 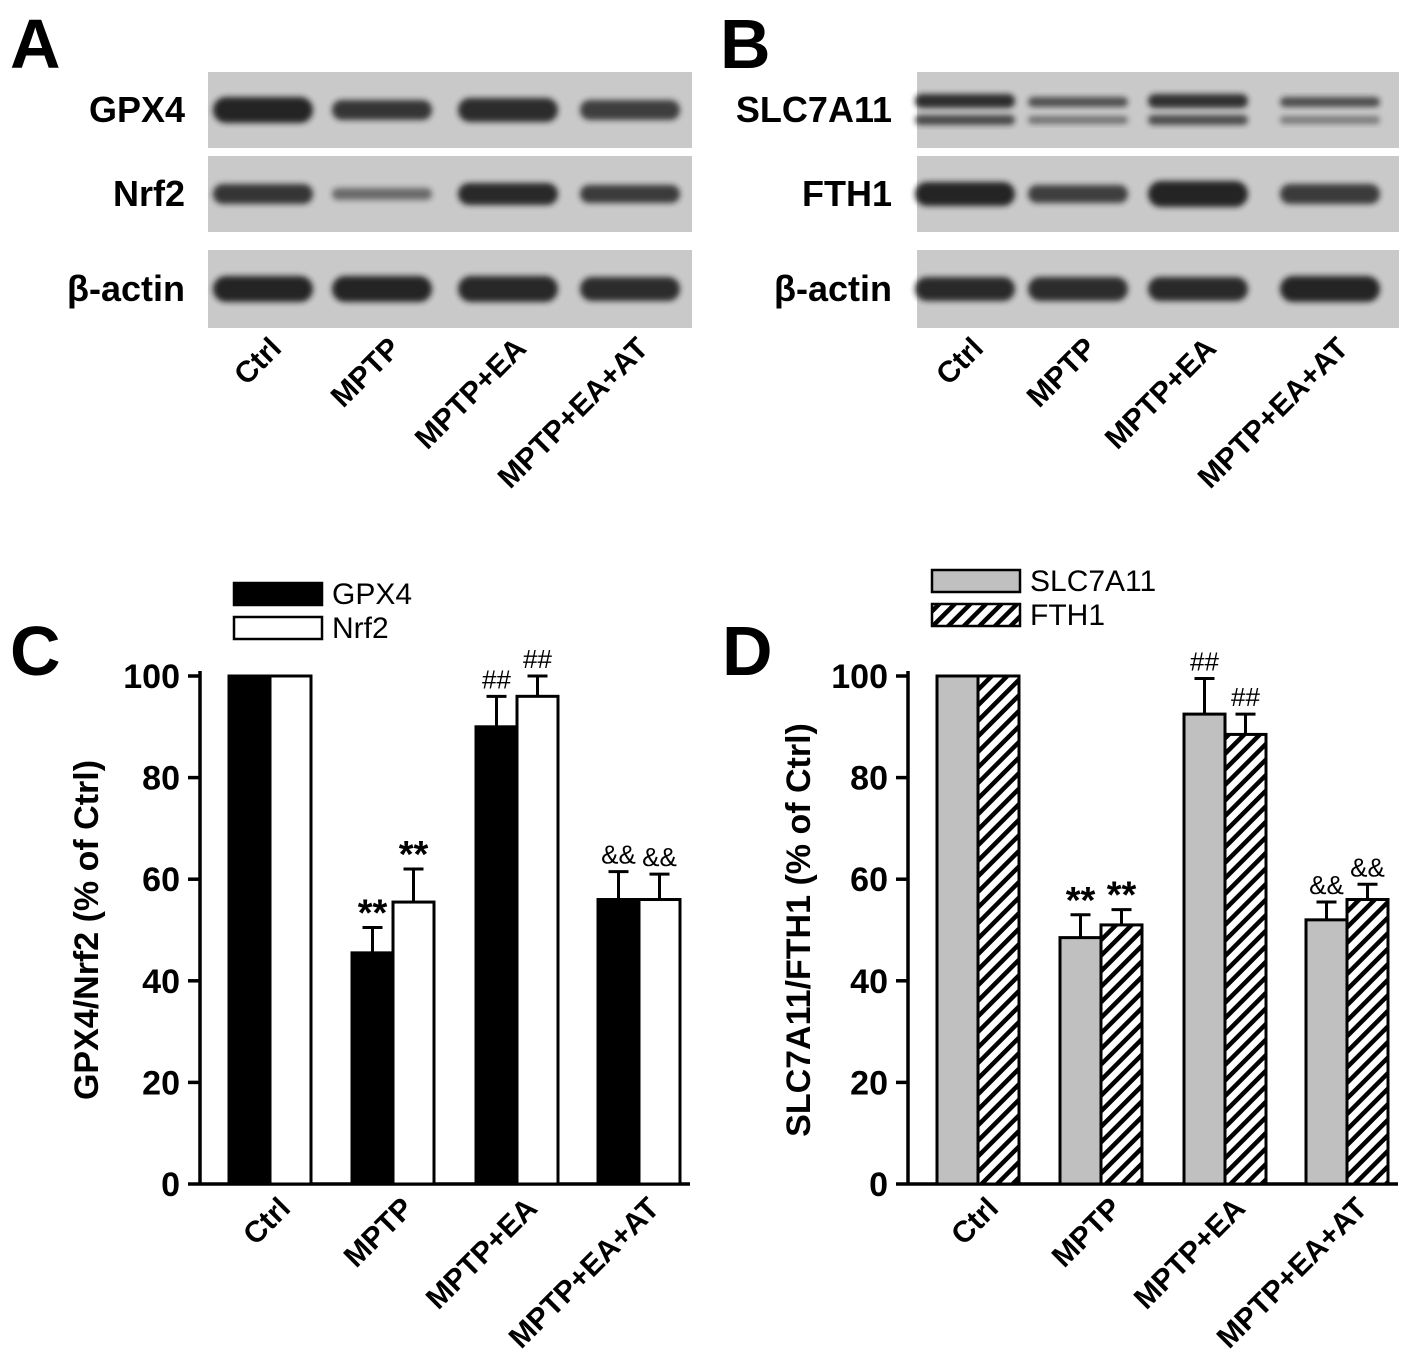 I want to click on panel-letter-b: B, so click(x=745, y=44).